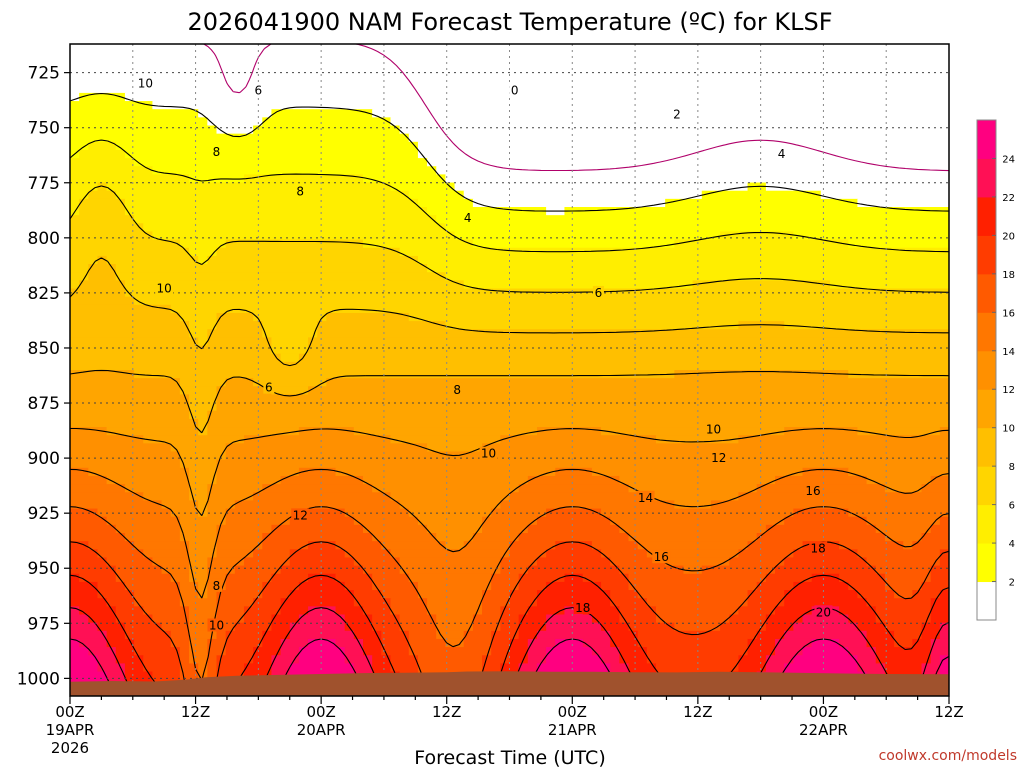  I want to click on x-tick-date: 19APR, so click(70, 730).